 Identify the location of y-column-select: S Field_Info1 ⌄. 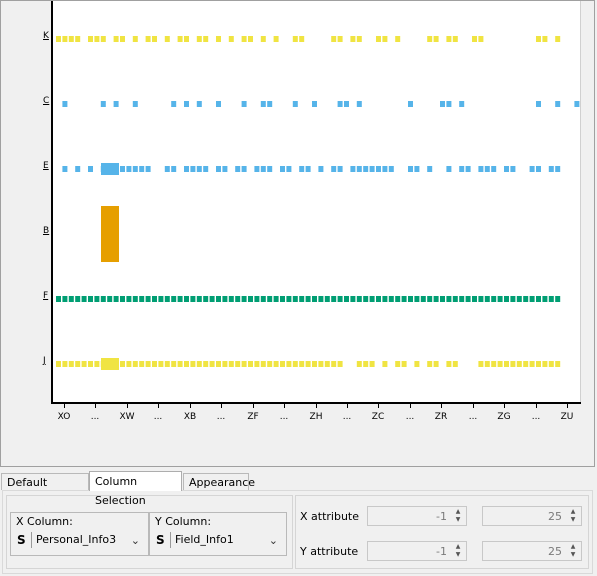
(218, 541).